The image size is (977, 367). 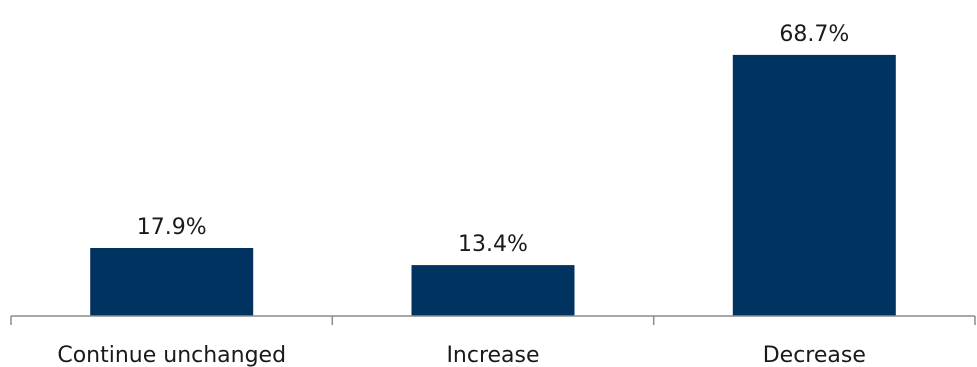 I want to click on value-label-0: 17.9%, so click(x=172, y=227).